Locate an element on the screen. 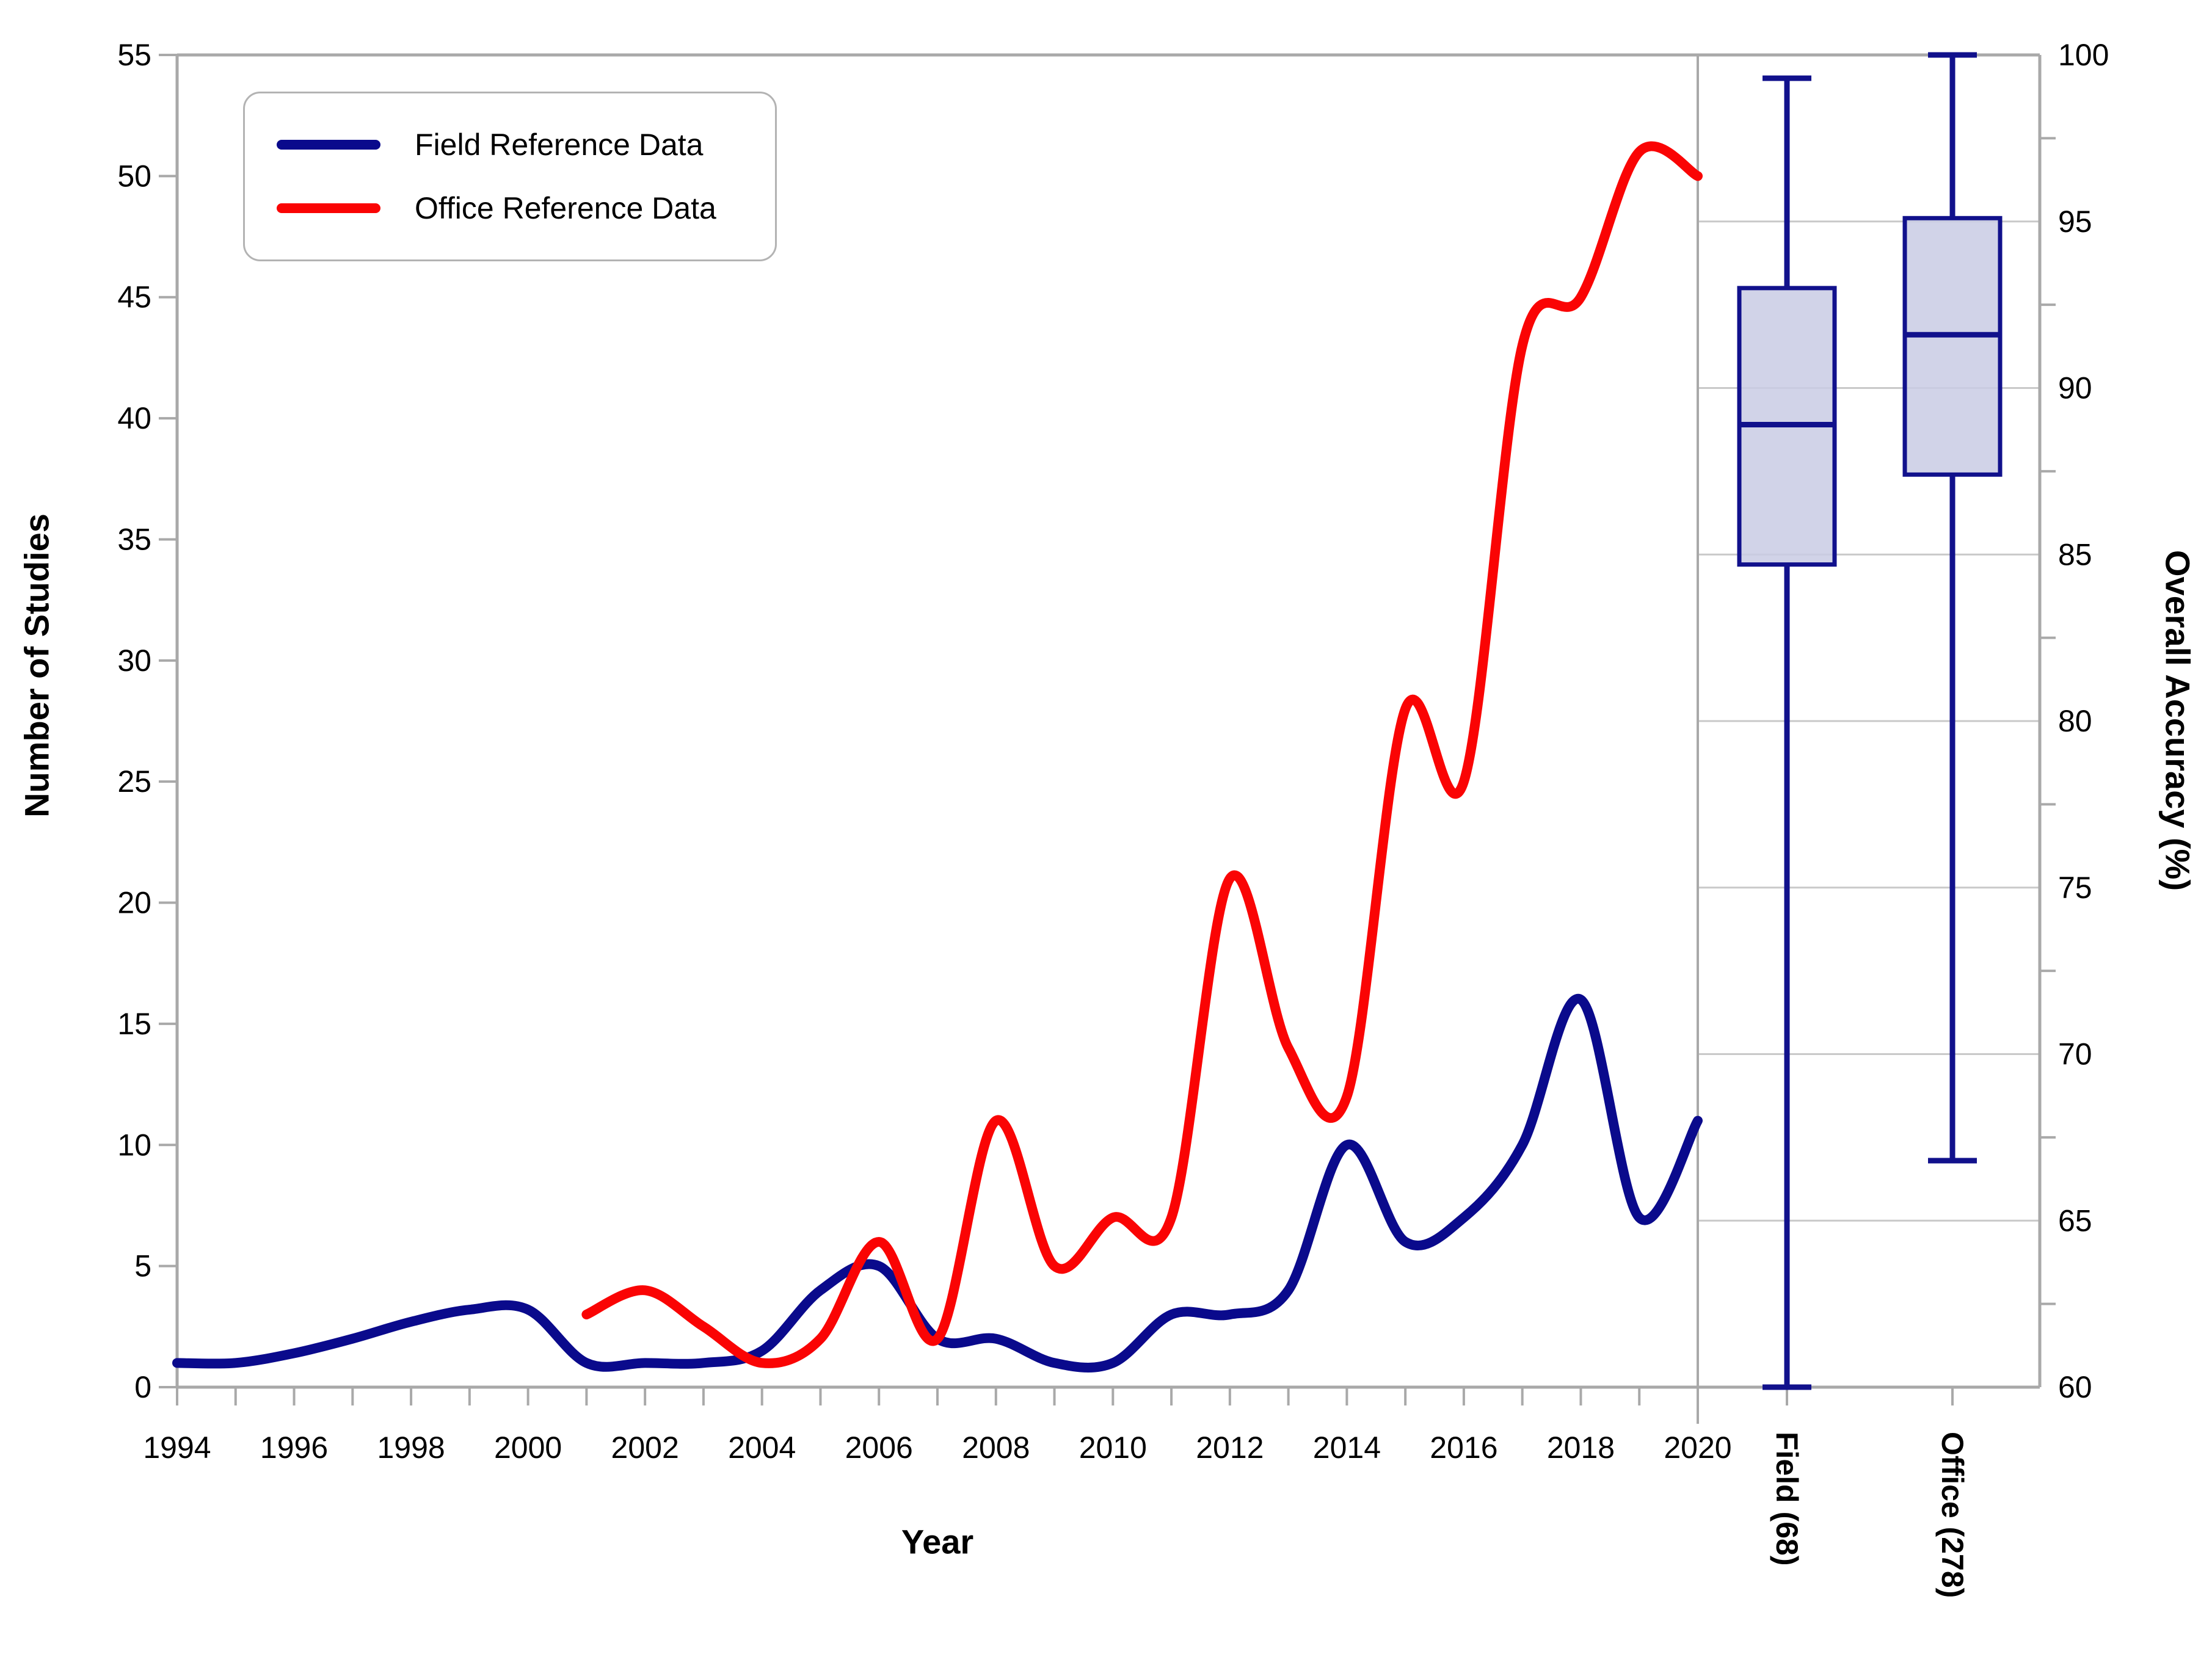 Image resolution: width=2212 pixels, height=1679 pixels. x-axis-tick-label: 2004 is located at coordinates (762, 1448).